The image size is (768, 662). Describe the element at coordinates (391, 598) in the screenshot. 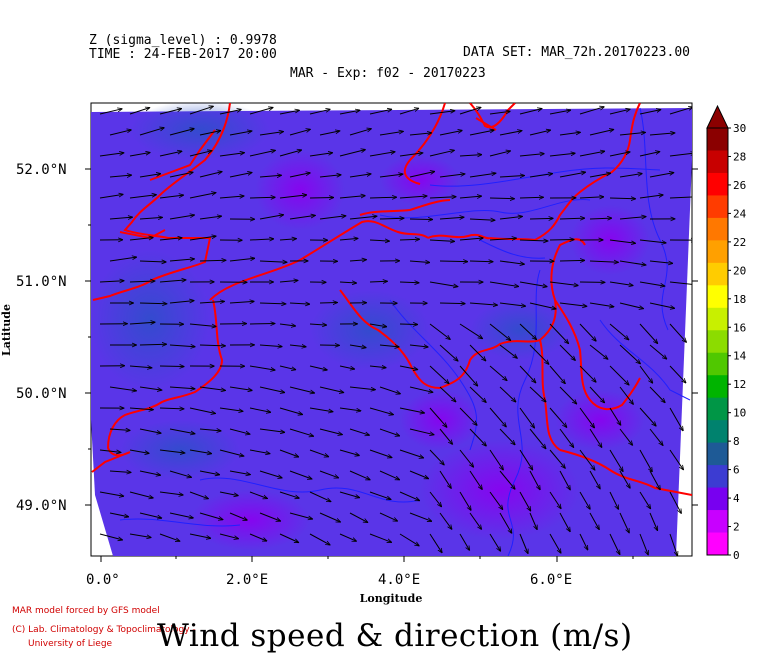

I see `x-axis-title: Longitude` at that location.